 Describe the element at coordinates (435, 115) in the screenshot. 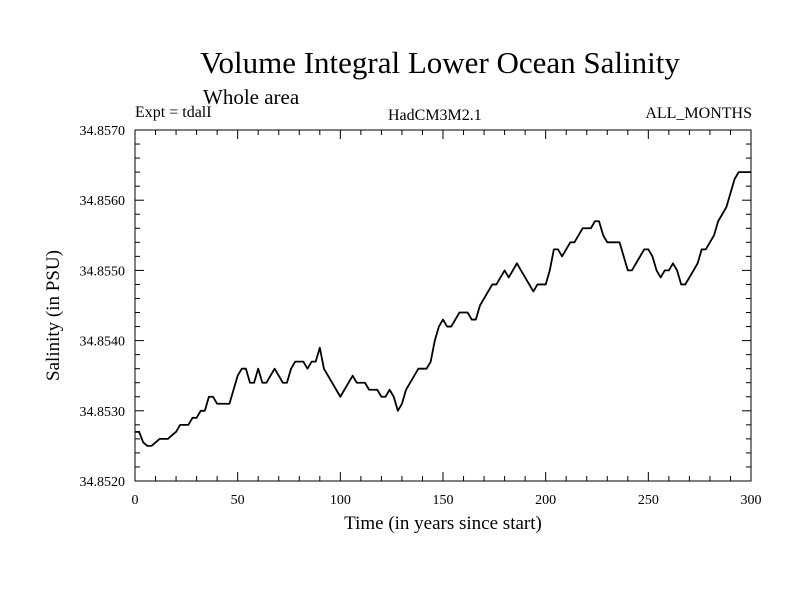

I see `model-label: HadCM3M2.1` at that location.